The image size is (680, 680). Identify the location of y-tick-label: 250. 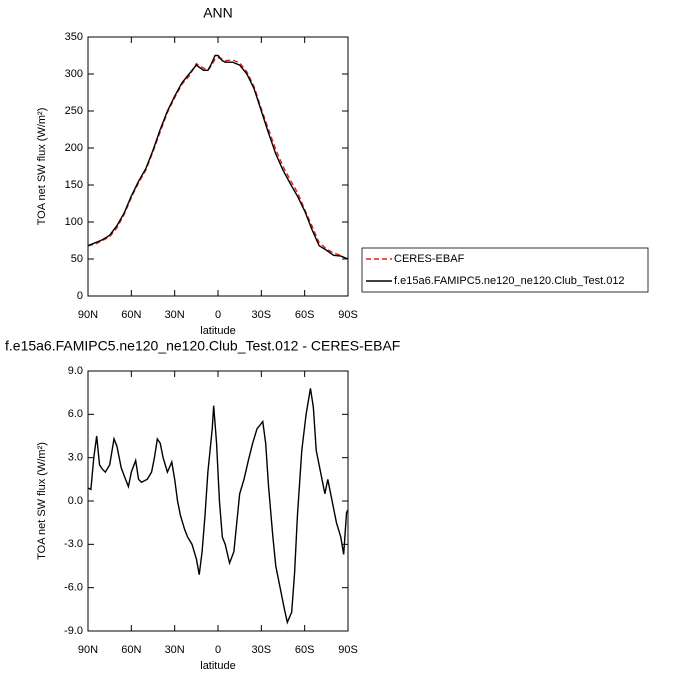
(74, 111).